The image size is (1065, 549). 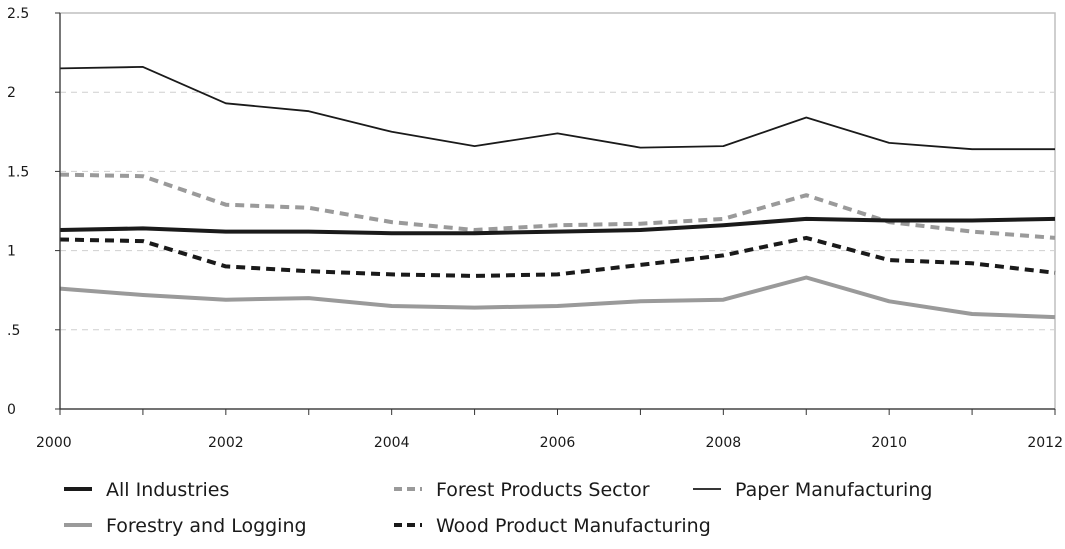 What do you see at coordinates (18, 14) in the screenshot?
I see `y-tick-label: 2.5` at bounding box center [18, 14].